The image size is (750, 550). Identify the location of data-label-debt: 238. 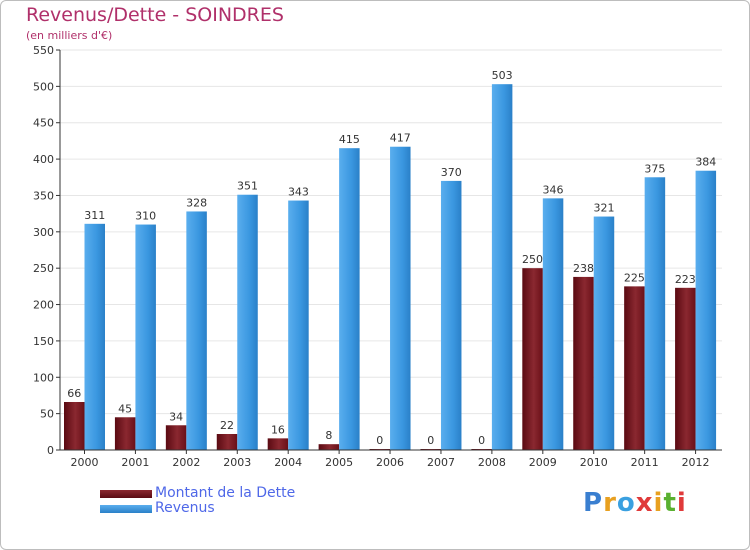
(583, 268).